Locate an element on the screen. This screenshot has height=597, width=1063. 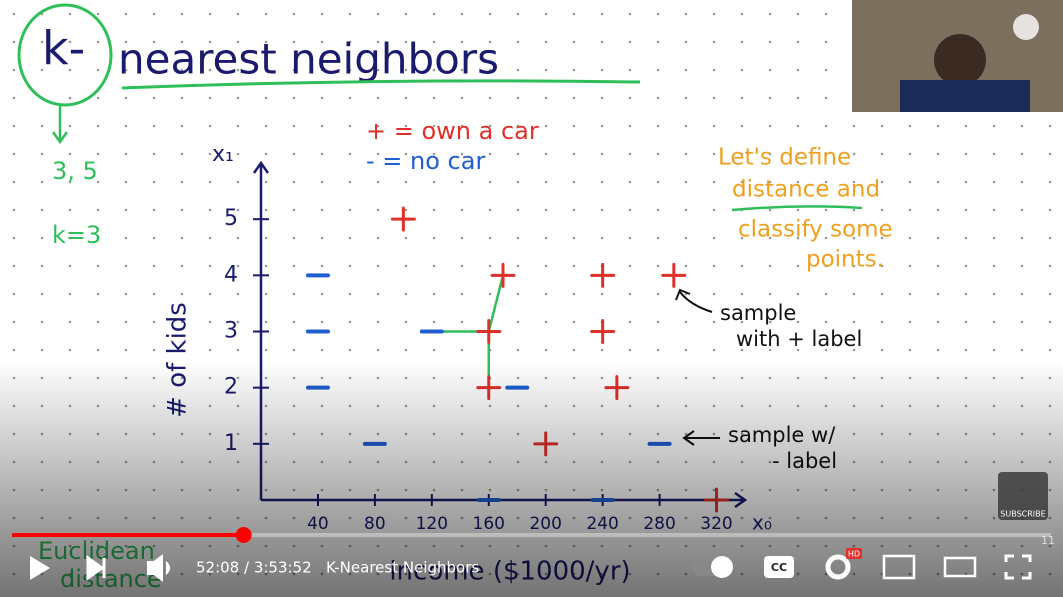
title: nearest neighbors is located at coordinates (308, 59).